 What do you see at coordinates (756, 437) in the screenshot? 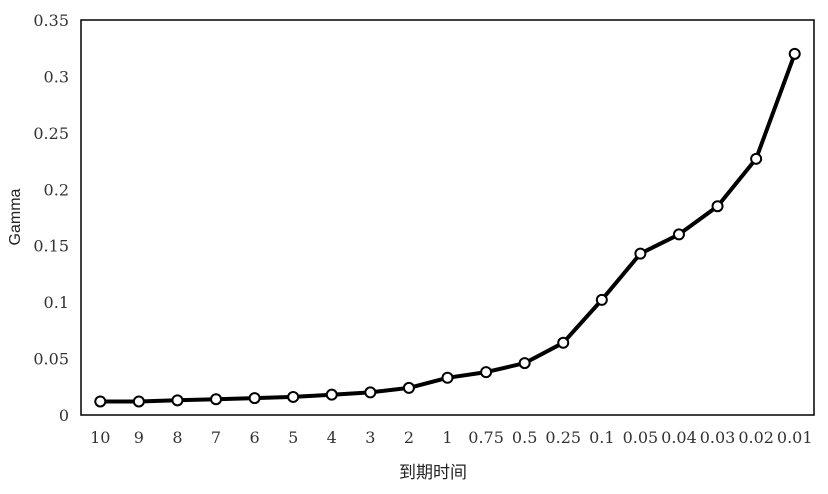
I see `x-tick-label: 0.02` at bounding box center [756, 437].